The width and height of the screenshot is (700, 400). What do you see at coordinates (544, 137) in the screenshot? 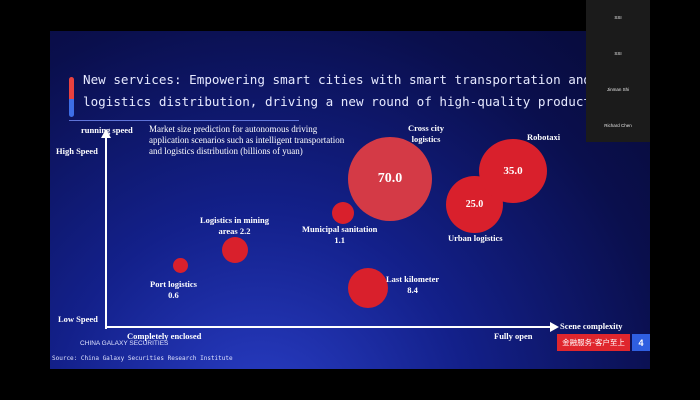
I see `bubble-label-robotaxi: Robotaxi` at bounding box center [544, 137].